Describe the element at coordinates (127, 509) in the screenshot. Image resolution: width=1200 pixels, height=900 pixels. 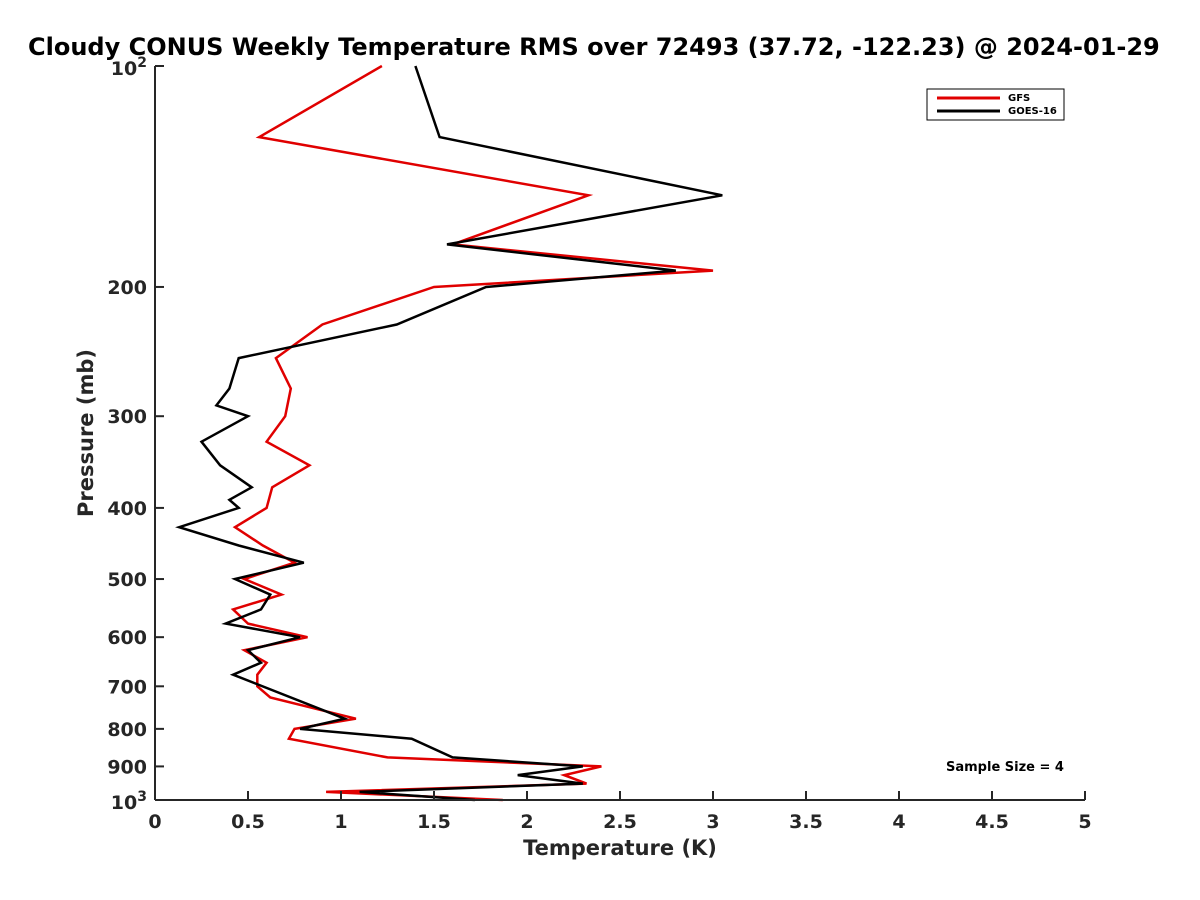
I see `y-tick-label: 400` at that location.